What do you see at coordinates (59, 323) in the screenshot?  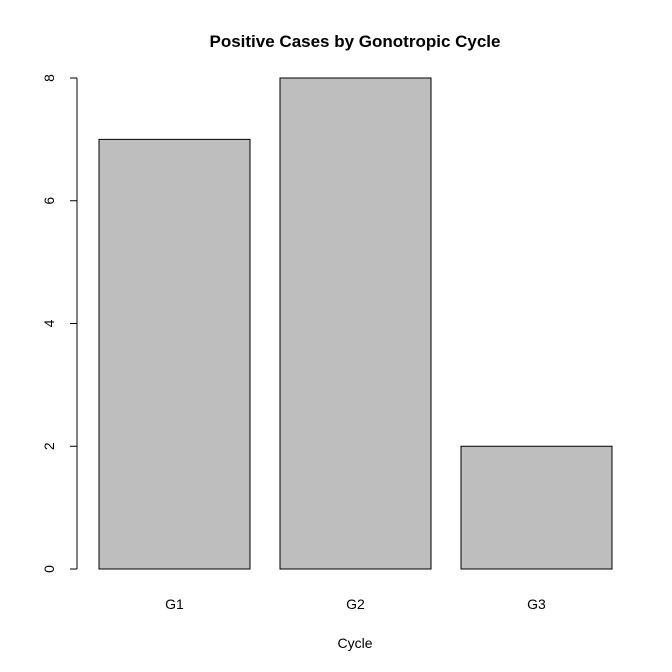 I see `y-axis: 0 2 4 6 8` at bounding box center [59, 323].